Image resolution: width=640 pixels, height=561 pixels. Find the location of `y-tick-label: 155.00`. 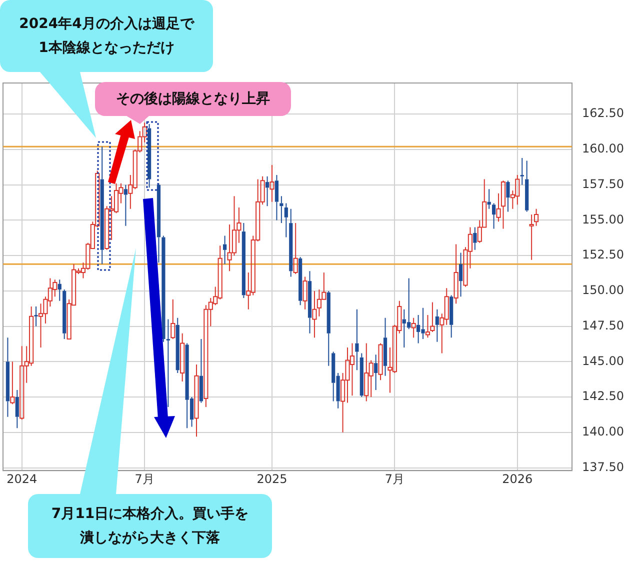

y-tick-label: 155.00 is located at coordinates (603, 219).